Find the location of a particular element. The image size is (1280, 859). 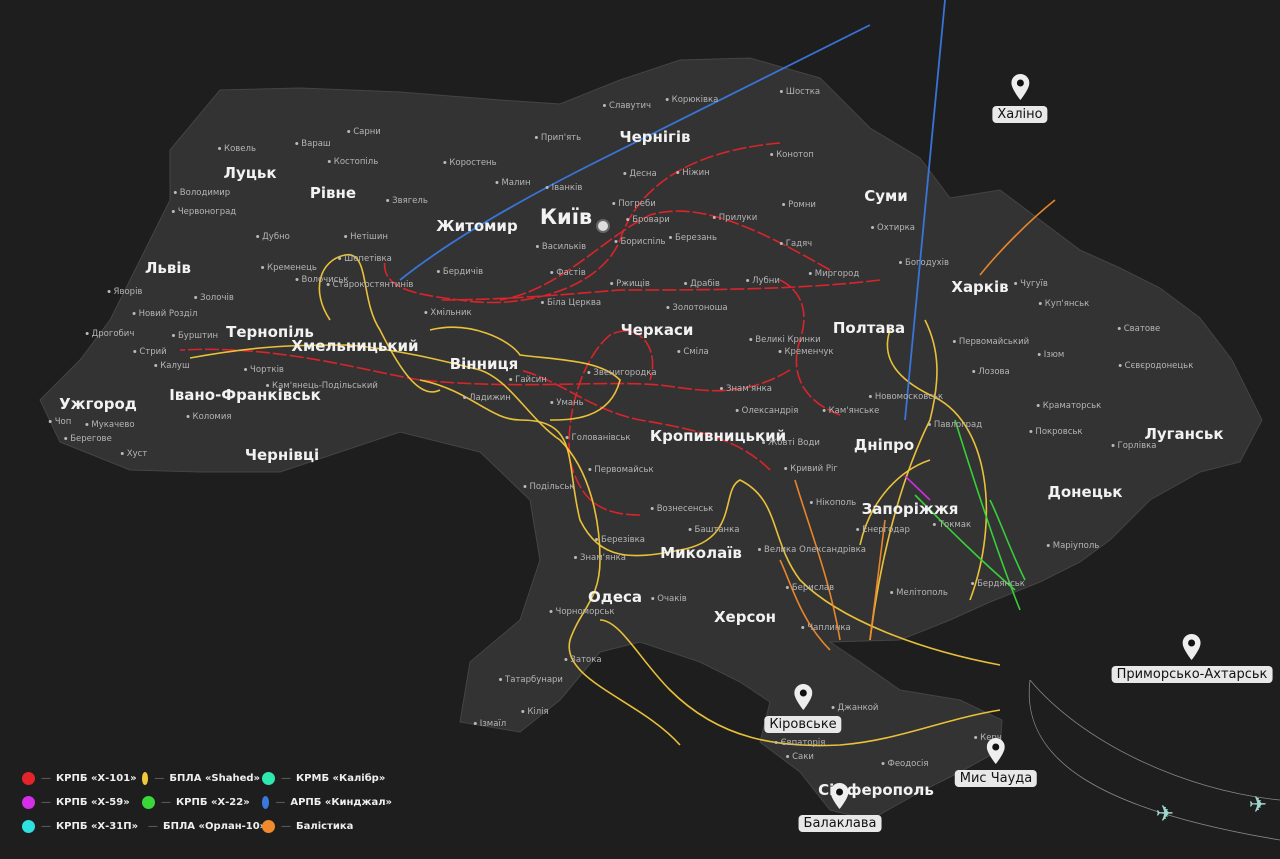

town-label: Васильків is located at coordinates (561, 247).